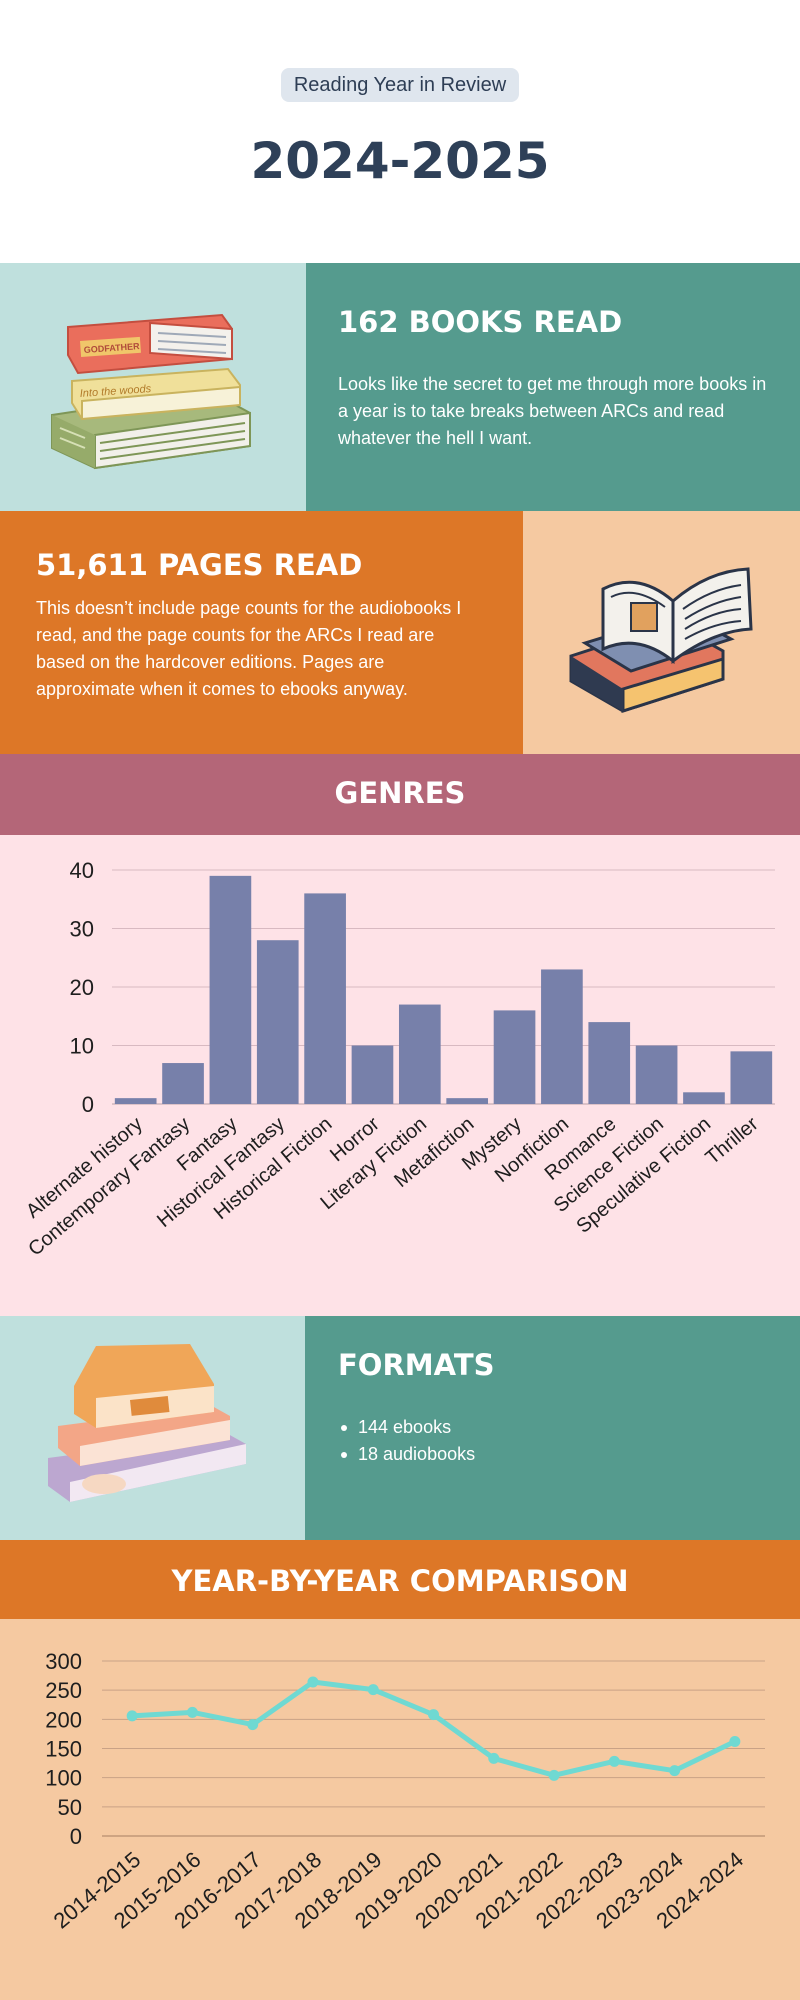  I want to click on header: Reading Year in Review 2024-2025, so click(400, 131).